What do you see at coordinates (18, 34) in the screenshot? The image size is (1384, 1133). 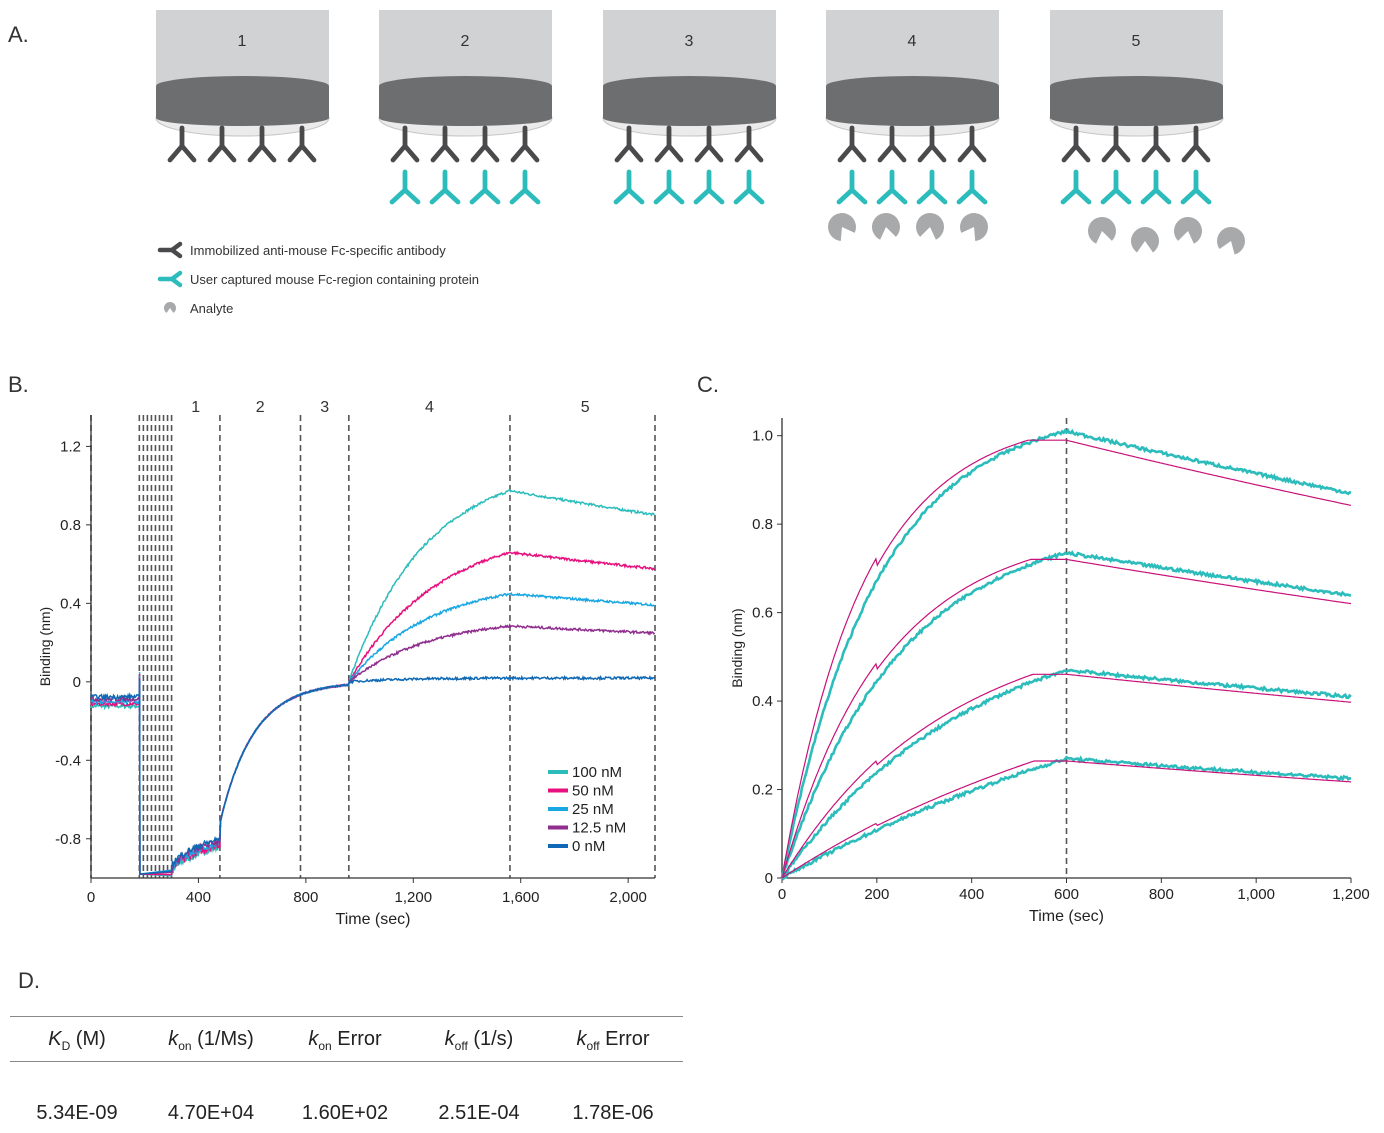 I see `panel-a-label: A.` at bounding box center [18, 34].